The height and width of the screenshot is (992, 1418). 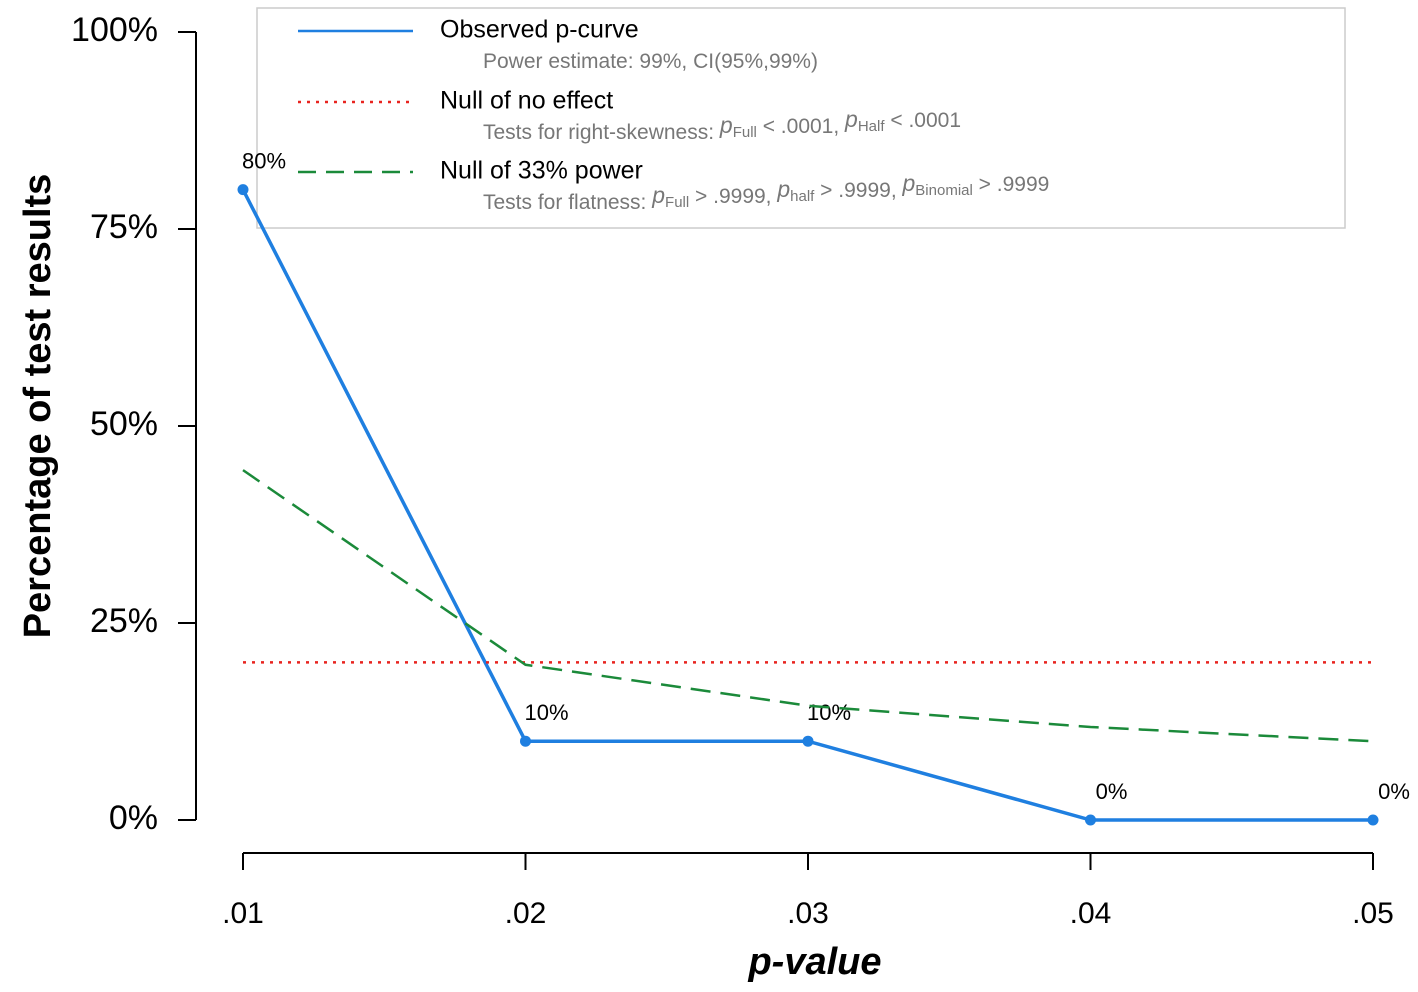 What do you see at coordinates (808, 913) in the screenshot?
I see `x-tick-label: .03` at bounding box center [808, 913].